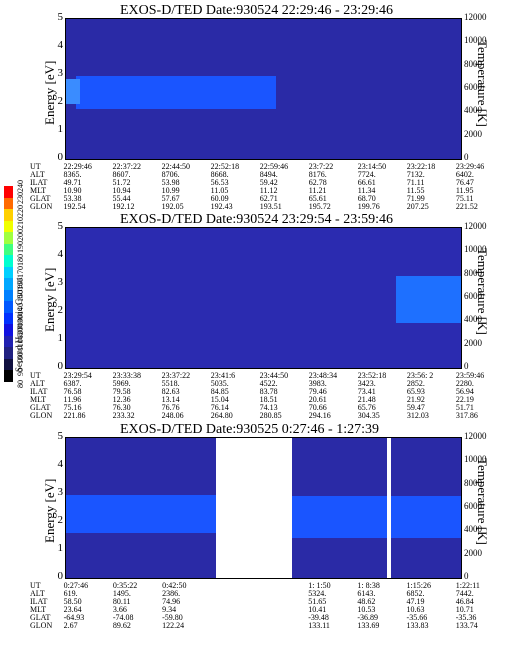 This screenshot has height=649, width=505. I want to click on ephemeris-value: 22.19, so click(464, 399).